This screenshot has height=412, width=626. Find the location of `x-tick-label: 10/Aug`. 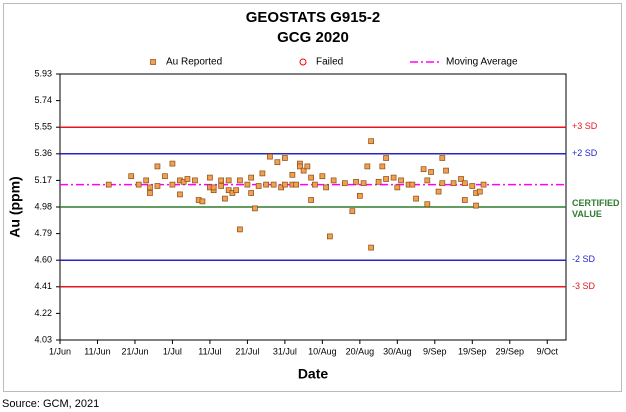

x-tick-label: 10/Aug is located at coordinates (322, 351).